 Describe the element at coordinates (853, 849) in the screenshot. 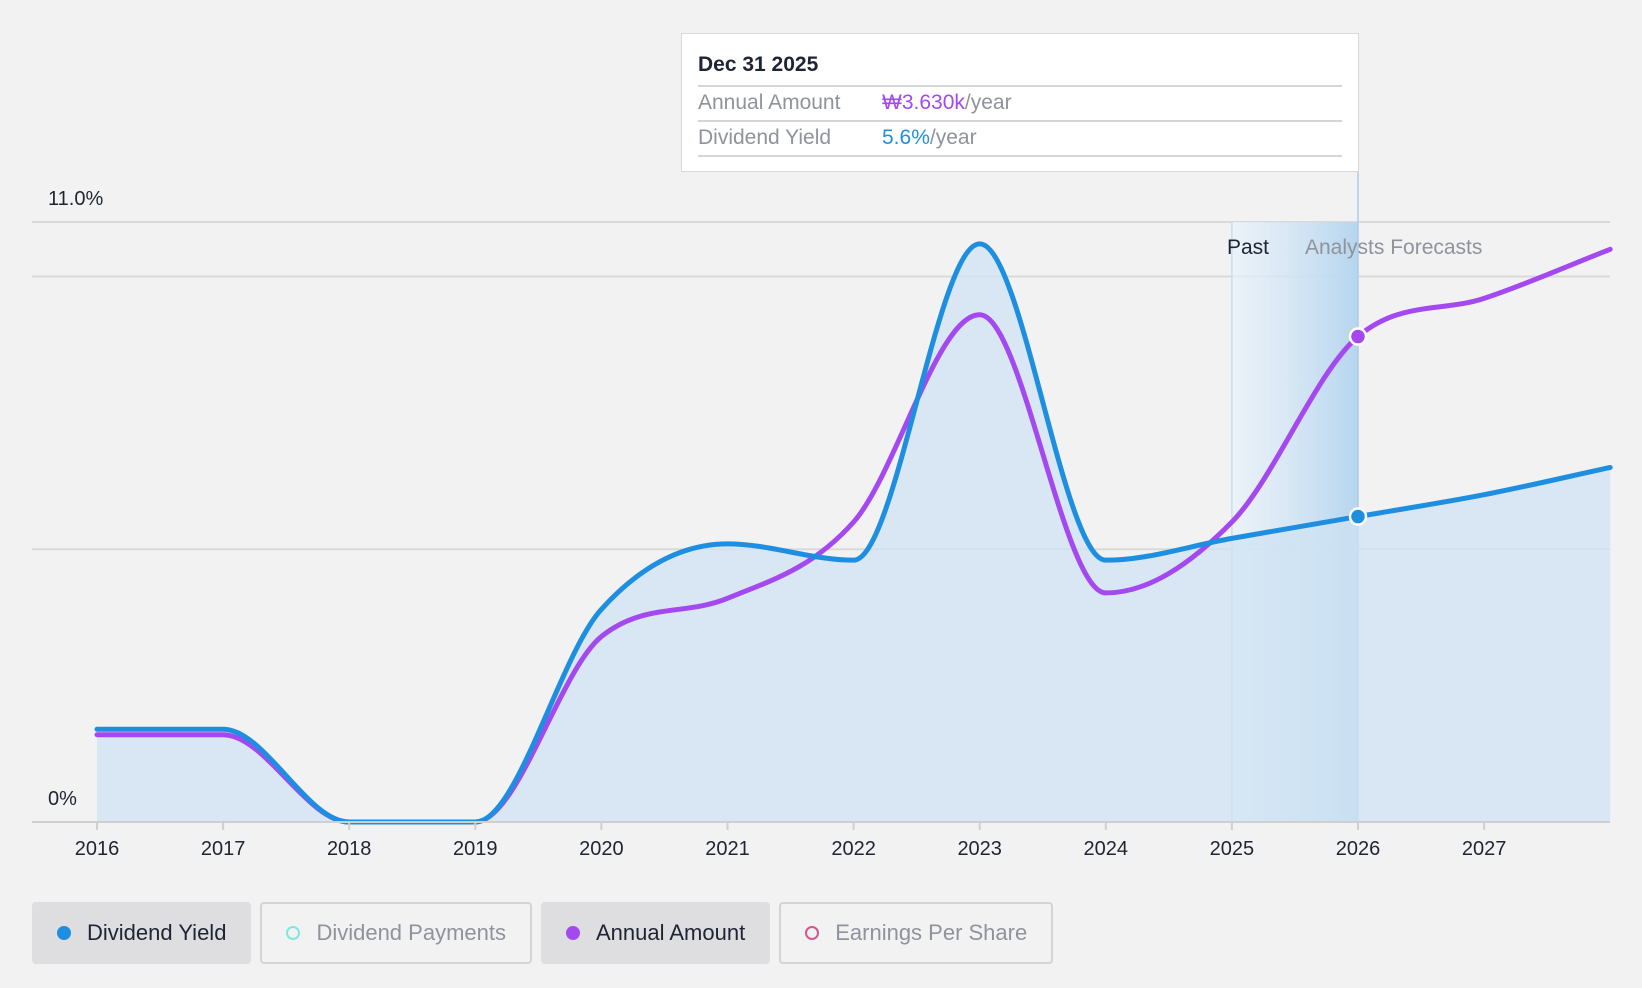

I see `x-tick-label-2022: 2022` at that location.